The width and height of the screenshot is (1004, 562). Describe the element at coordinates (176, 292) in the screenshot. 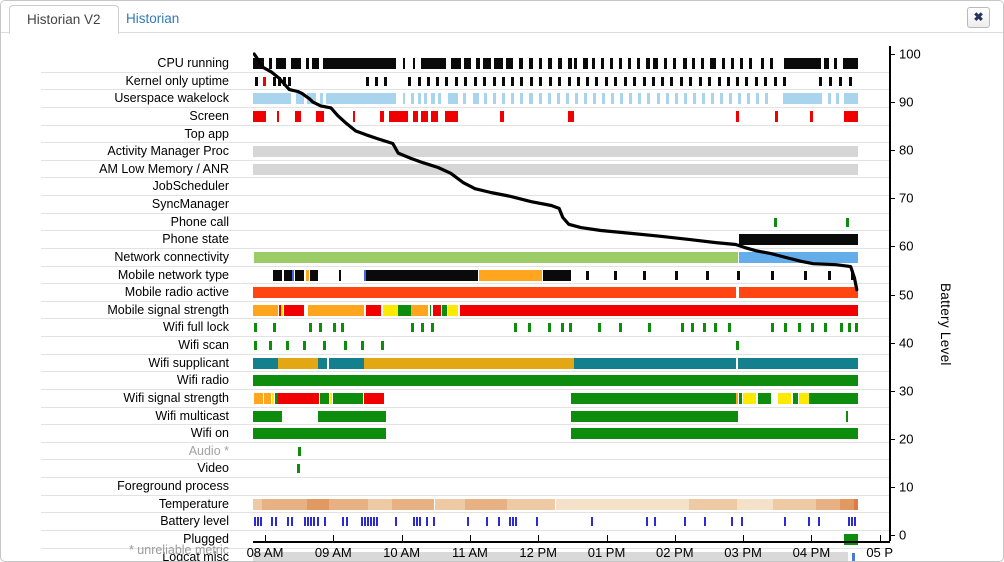

I see `row-label: Mobile radio active` at that location.